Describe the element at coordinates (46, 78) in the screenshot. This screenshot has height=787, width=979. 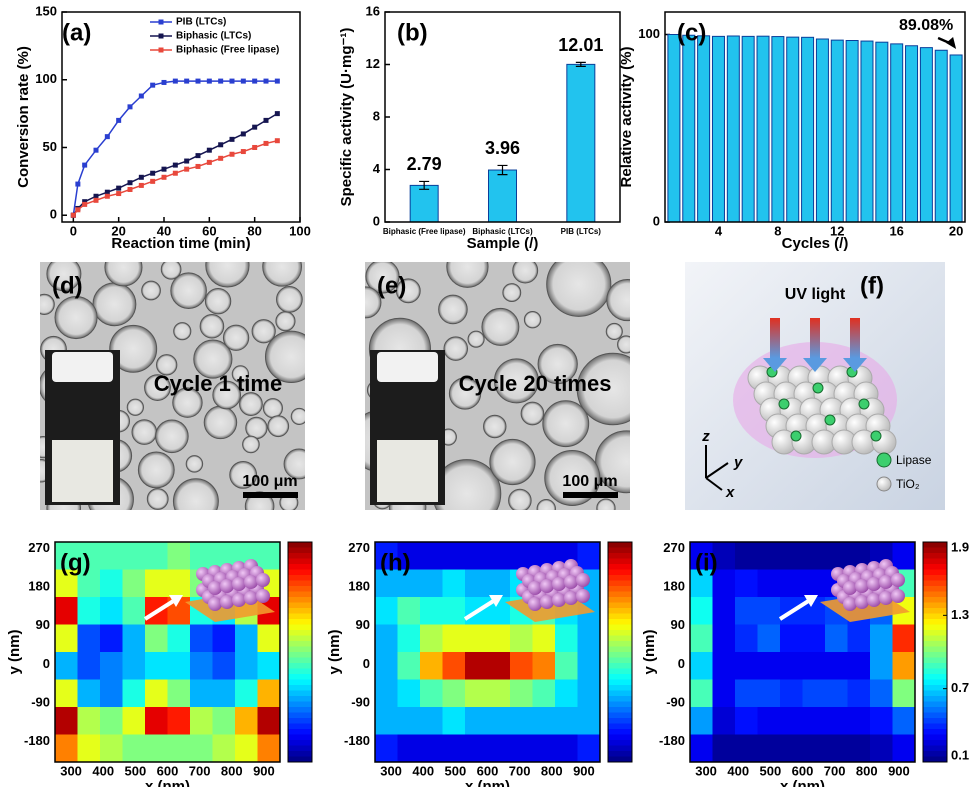
I see `y-tick-label: 100` at that location.